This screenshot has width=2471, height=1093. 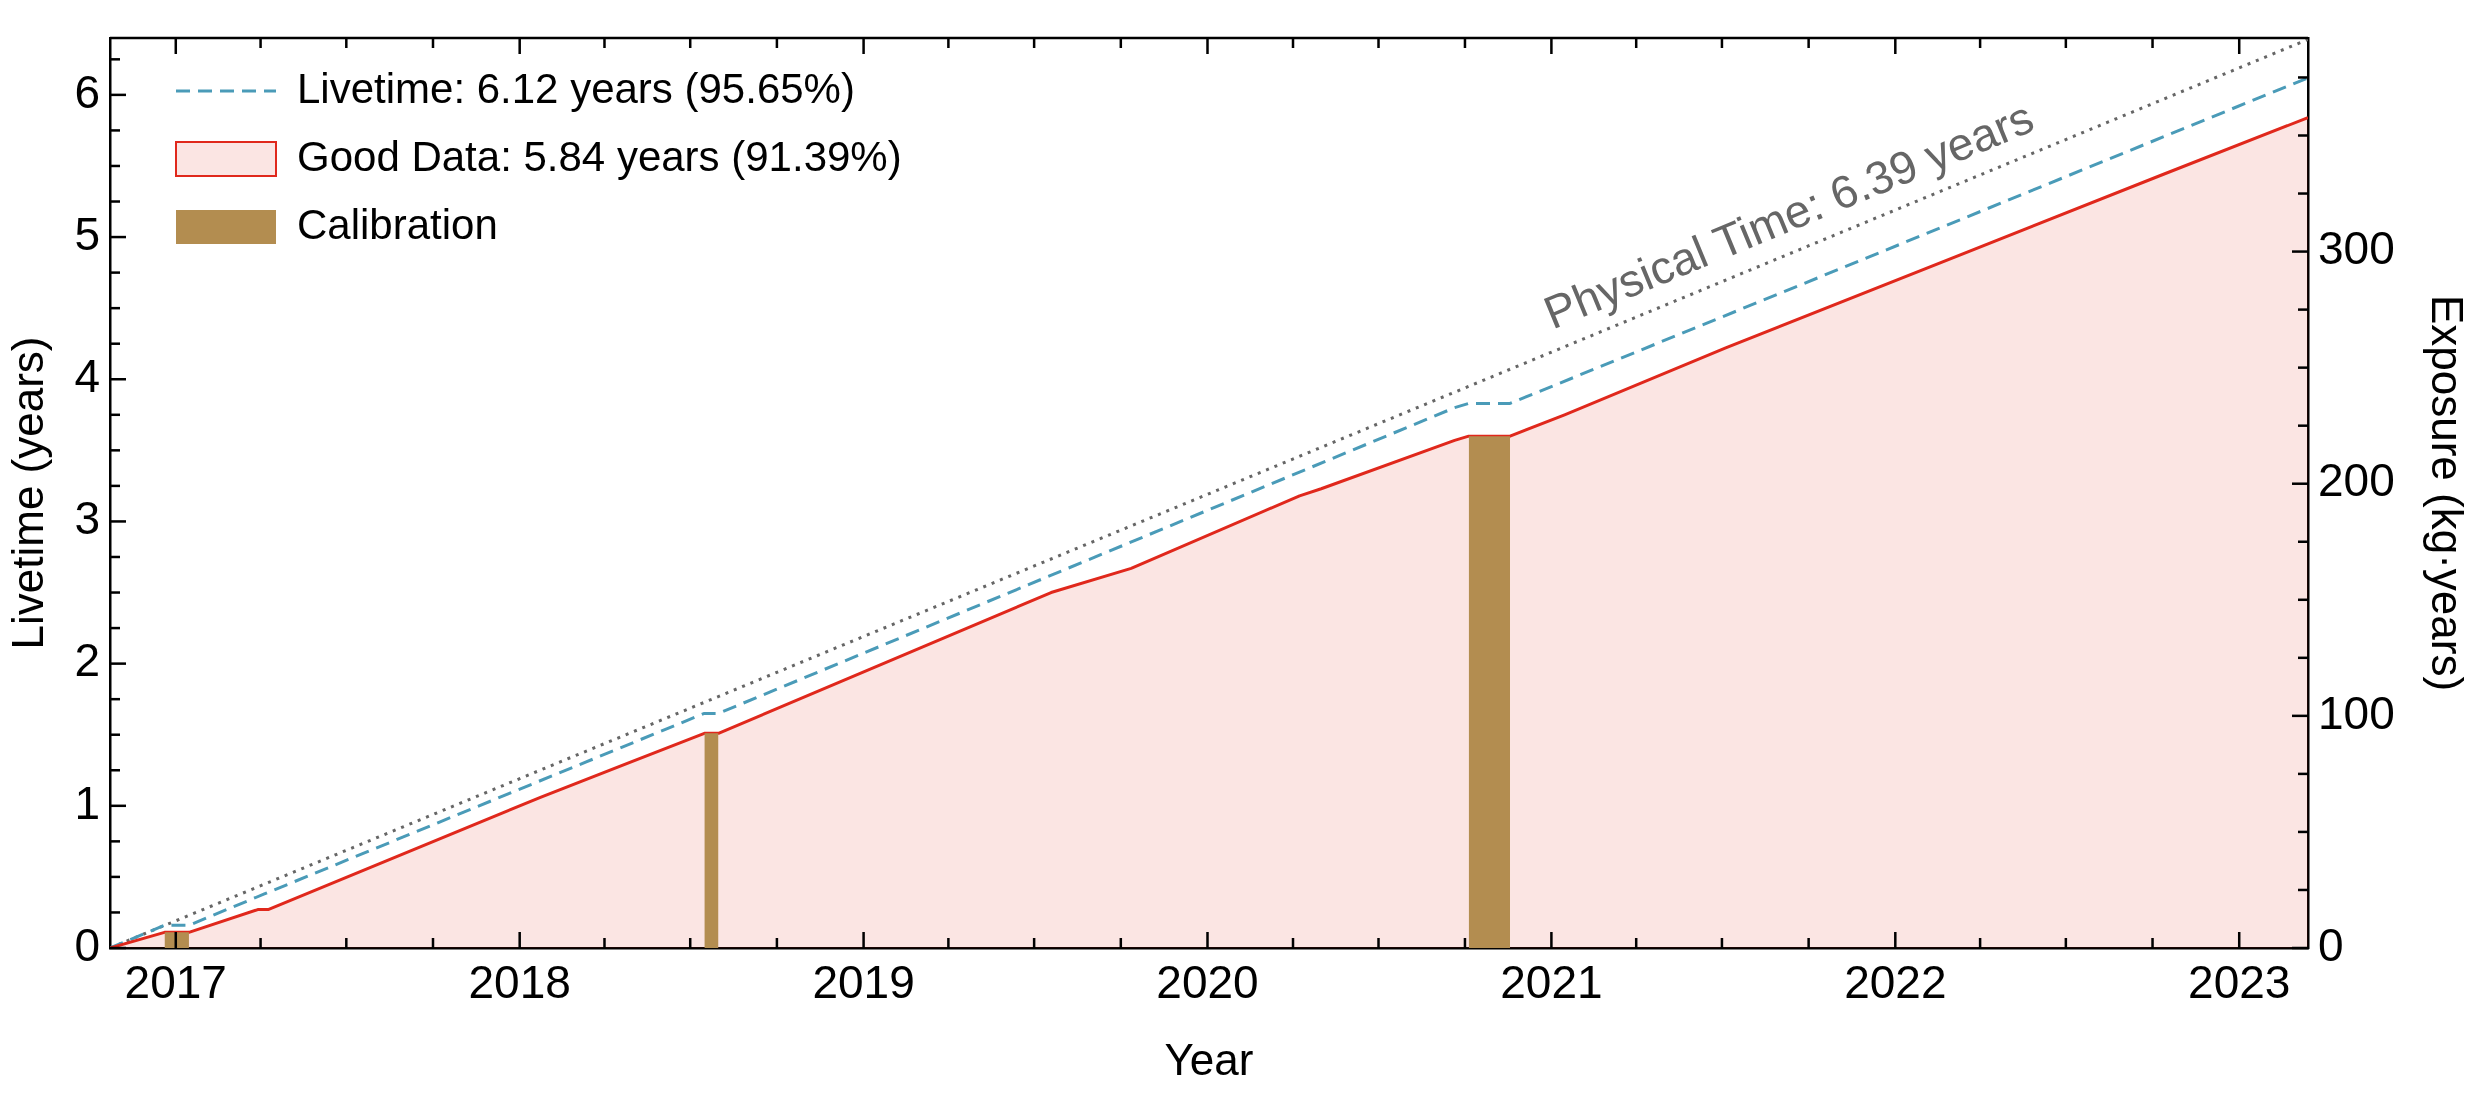 I want to click on x-tick-label: 2022, so click(x=1895, y=982).